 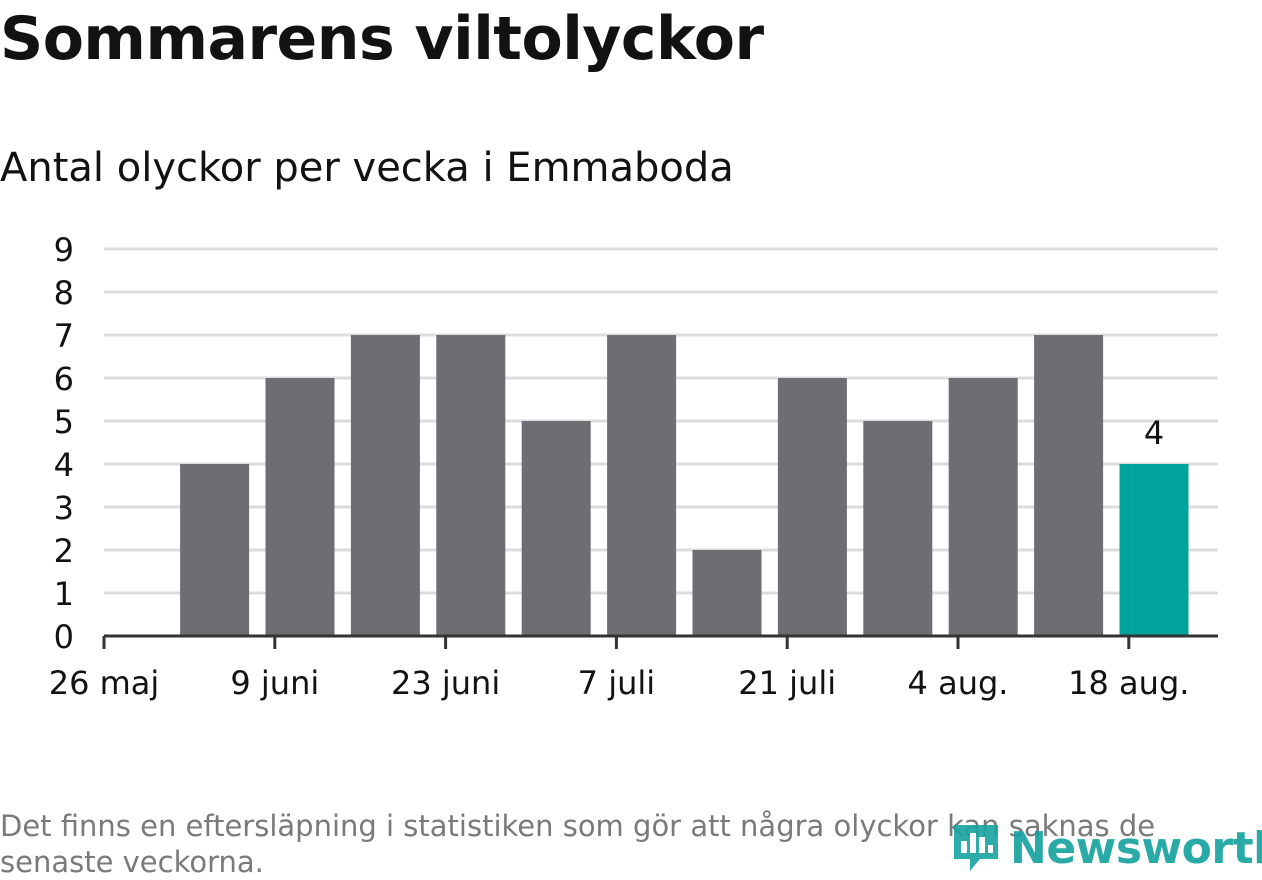 I want to click on x-tick-label: 23 juni, so click(x=445, y=683).